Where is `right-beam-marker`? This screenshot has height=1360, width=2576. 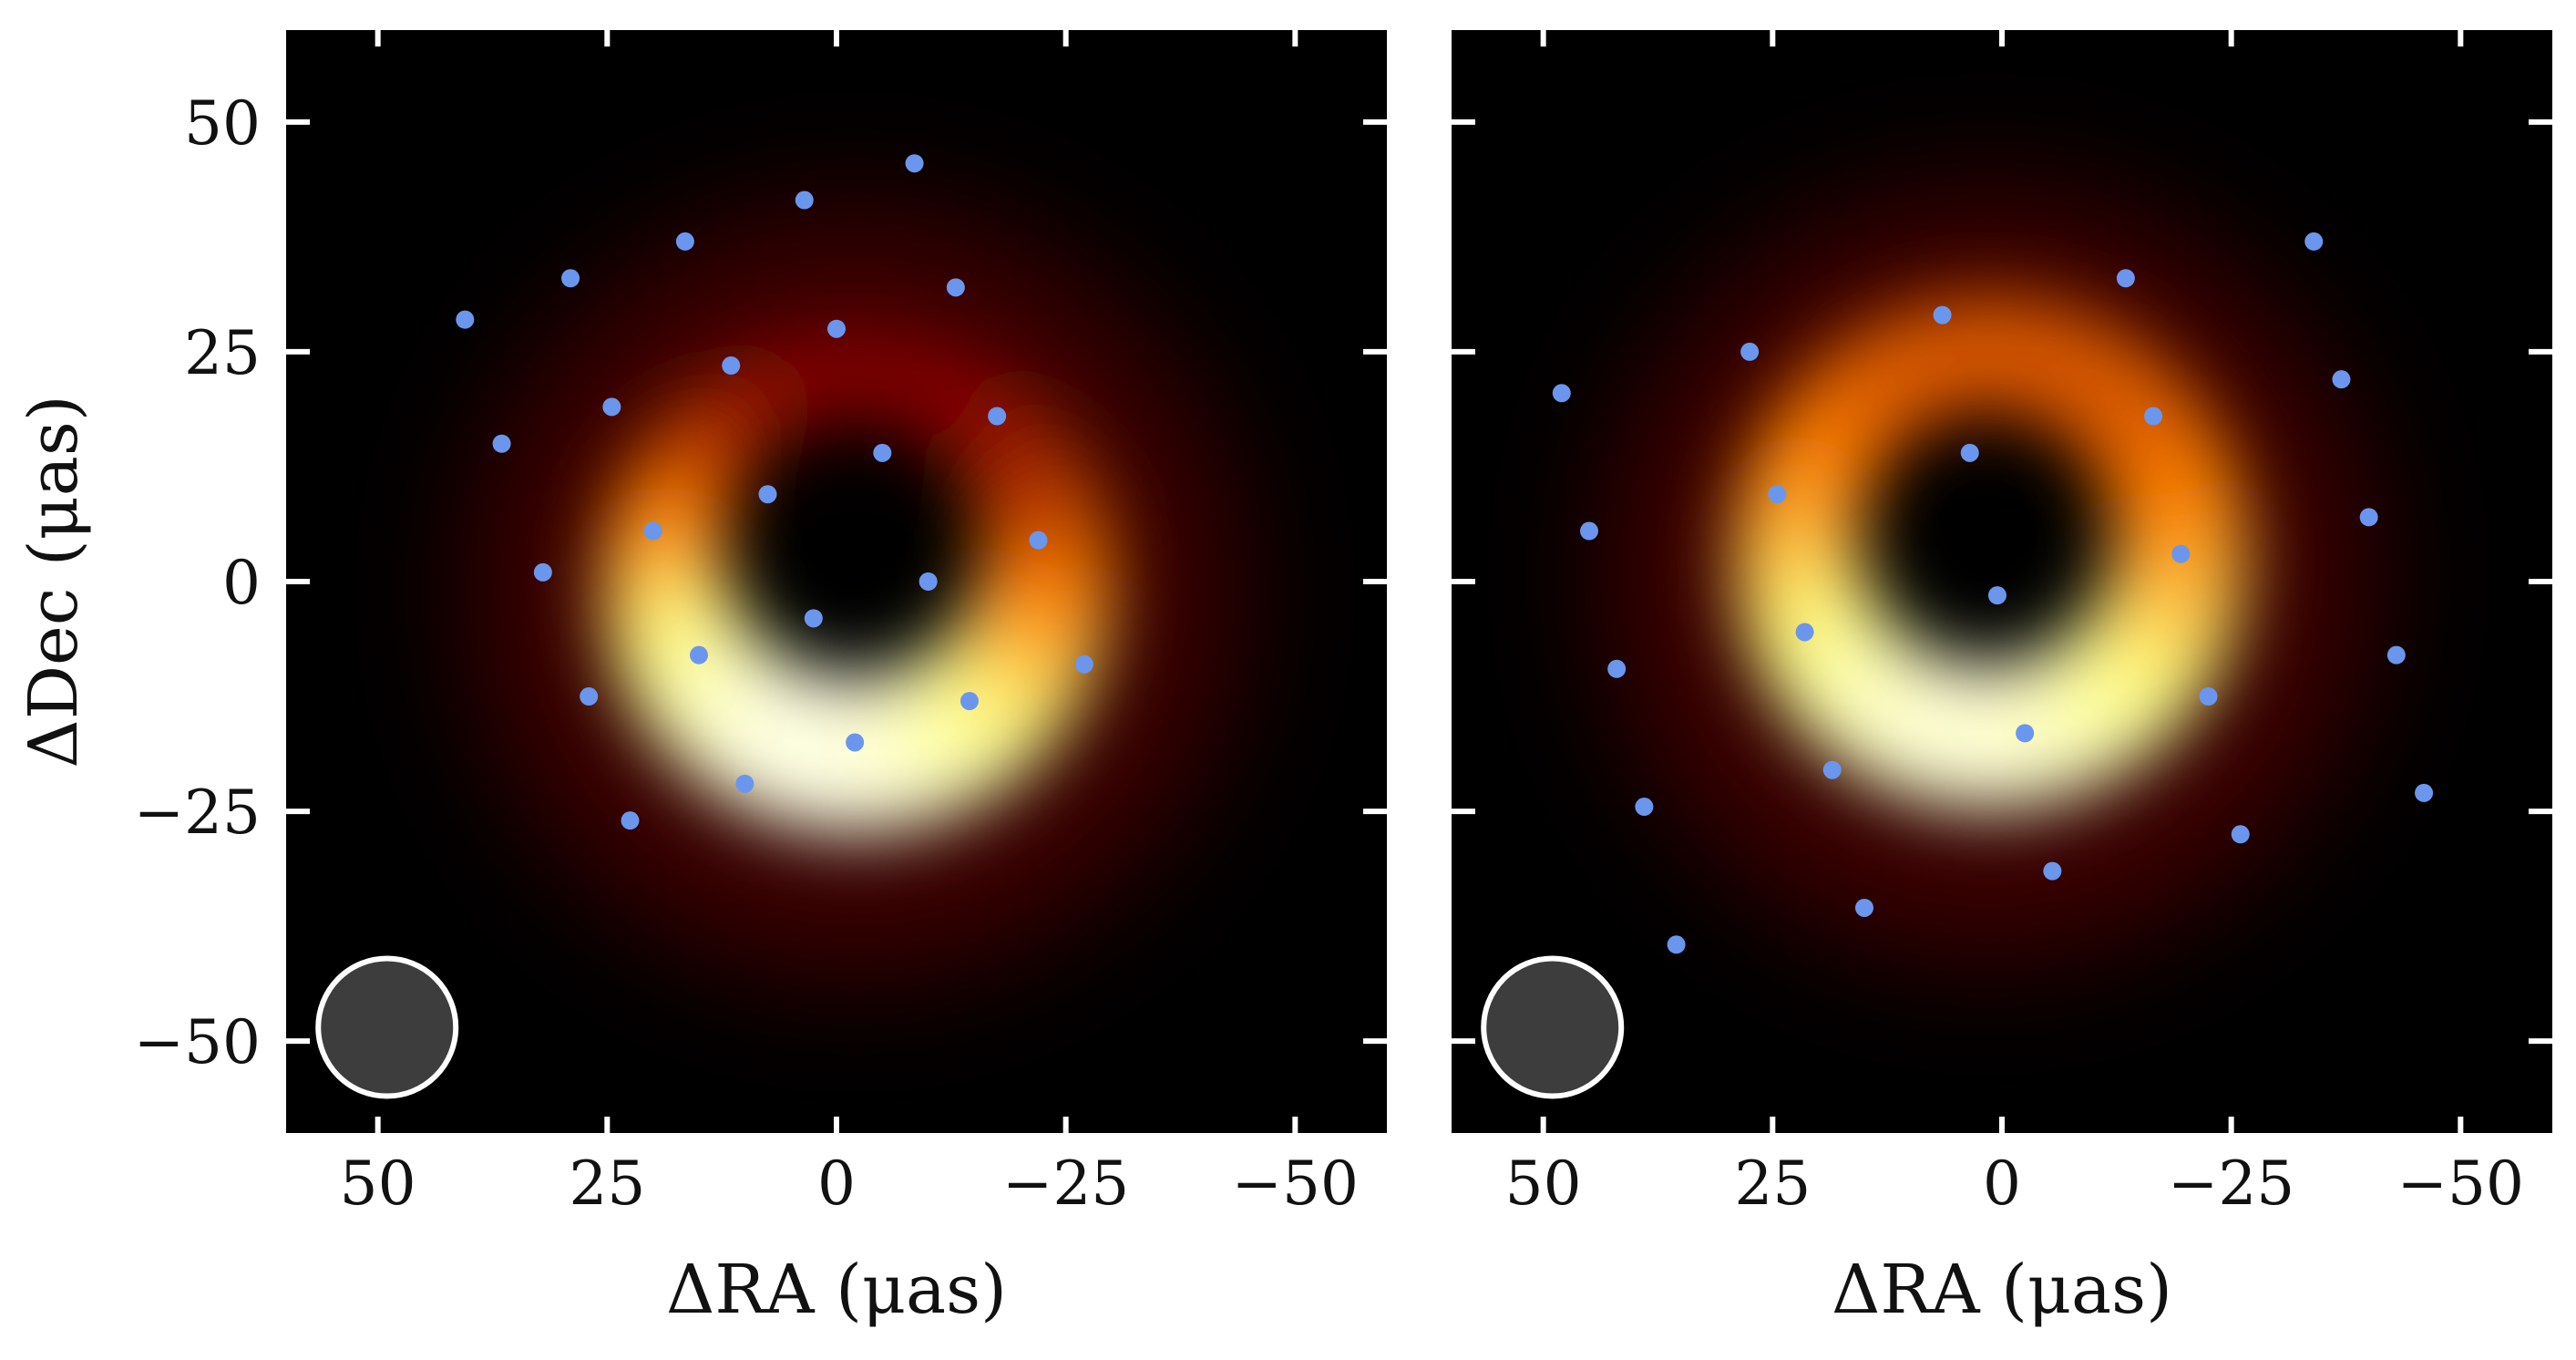
right-beam-marker is located at coordinates (1553, 1027).